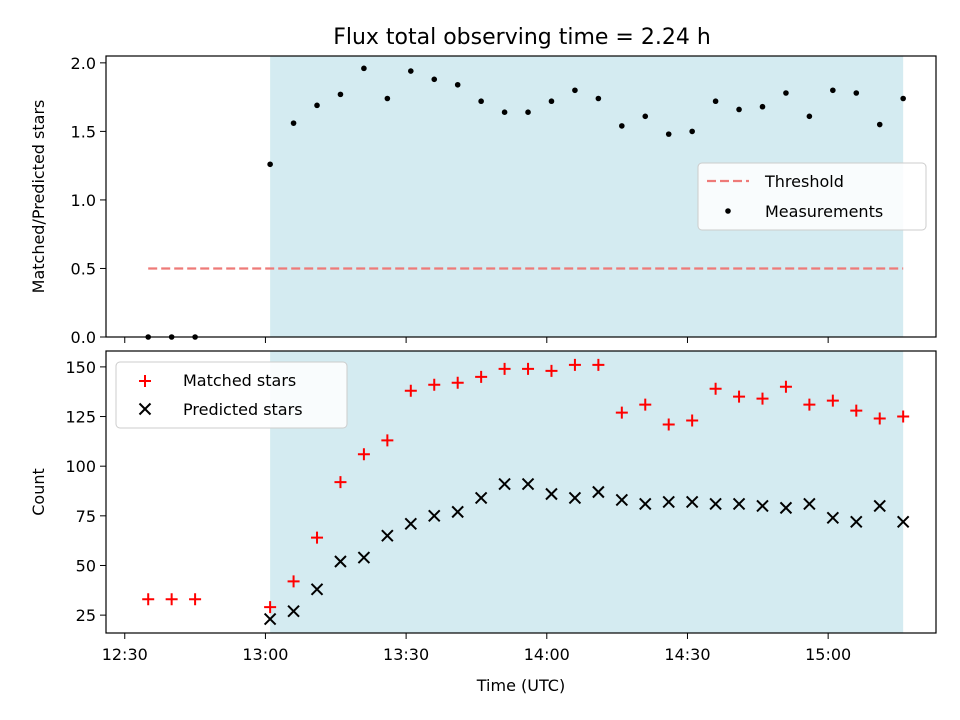 The image size is (960, 720). I want to click on legend-measurement-marker, so click(728, 211).